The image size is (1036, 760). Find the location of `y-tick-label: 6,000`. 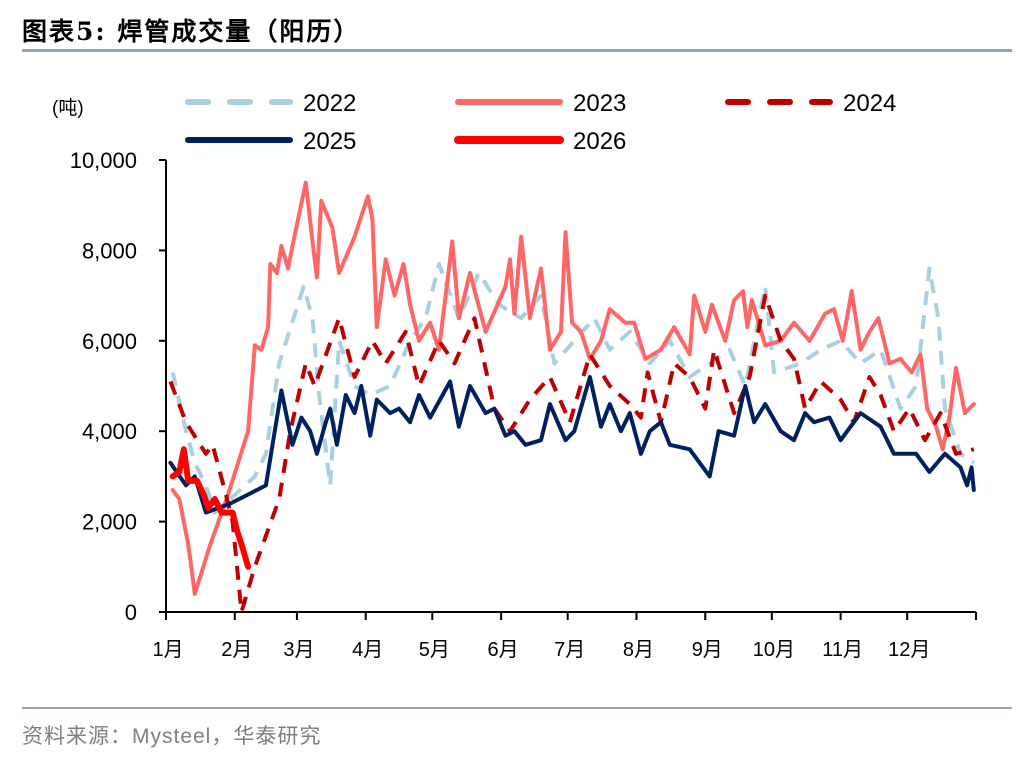

y-tick-label: 6,000 is located at coordinates (109, 341).